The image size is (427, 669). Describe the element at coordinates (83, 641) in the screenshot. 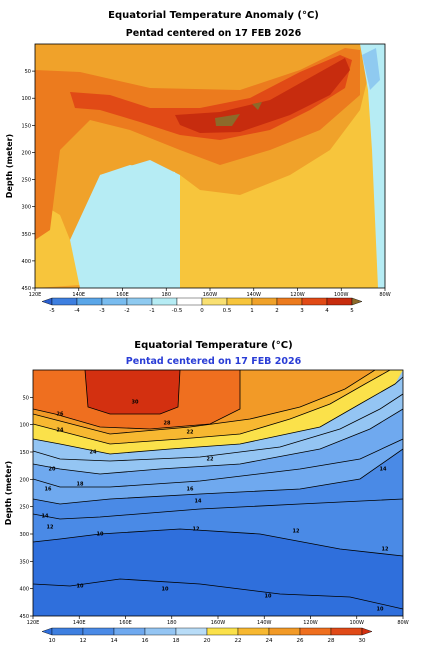

I see `colorbar-tick-label: 12` at that location.